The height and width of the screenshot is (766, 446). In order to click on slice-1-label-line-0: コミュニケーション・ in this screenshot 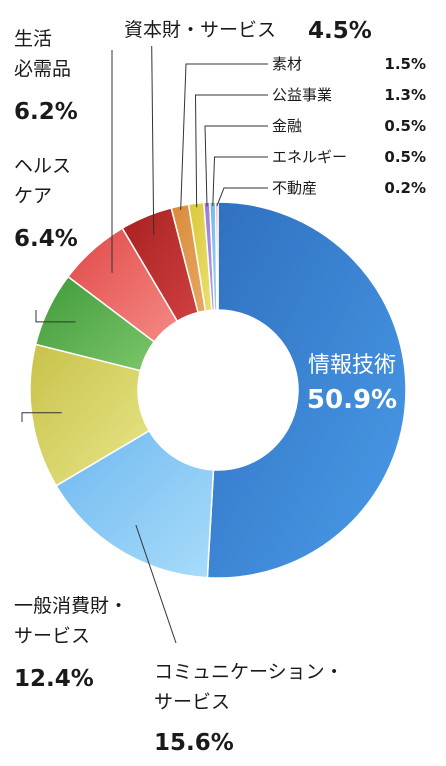, I will do `click(249, 672)`.